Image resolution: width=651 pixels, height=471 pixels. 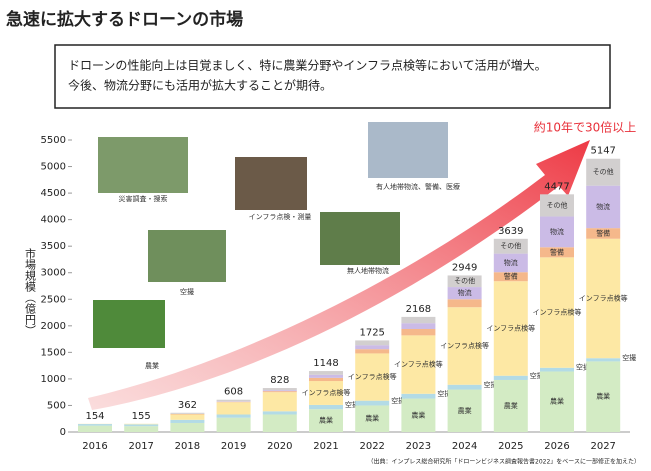 What do you see at coordinates (53, 379) in the screenshot?
I see `y-tick-label: 1000` at bounding box center [53, 379].